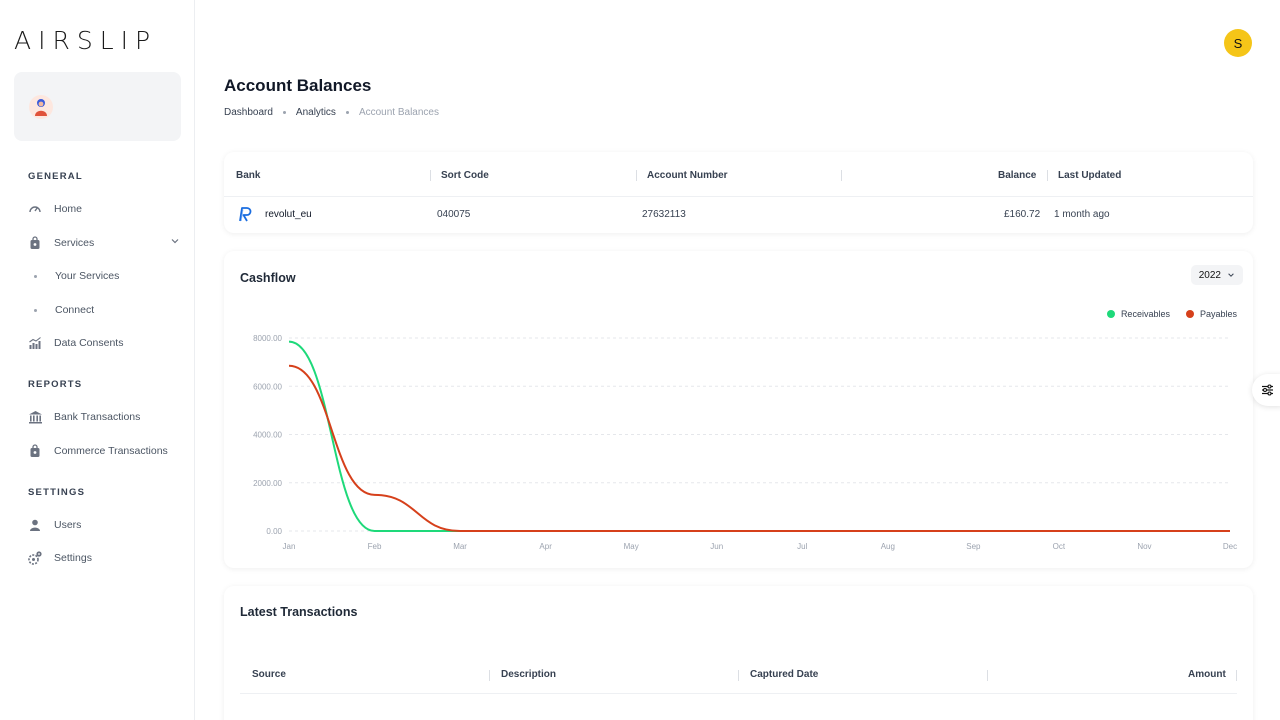 This screenshot has width=1280, height=720. What do you see at coordinates (35, 558) in the screenshot?
I see `gear-icon` at bounding box center [35, 558].